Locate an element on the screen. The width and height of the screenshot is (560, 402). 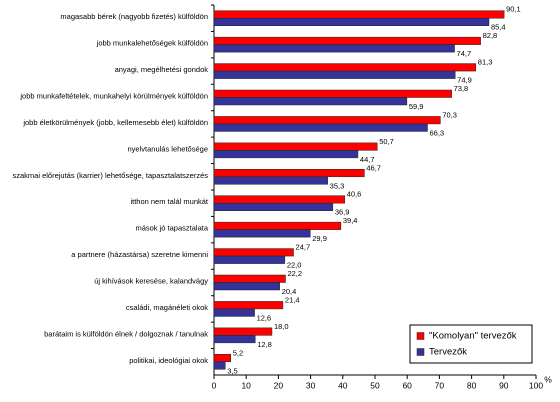
value-label: 12,6 is located at coordinates (264, 317).